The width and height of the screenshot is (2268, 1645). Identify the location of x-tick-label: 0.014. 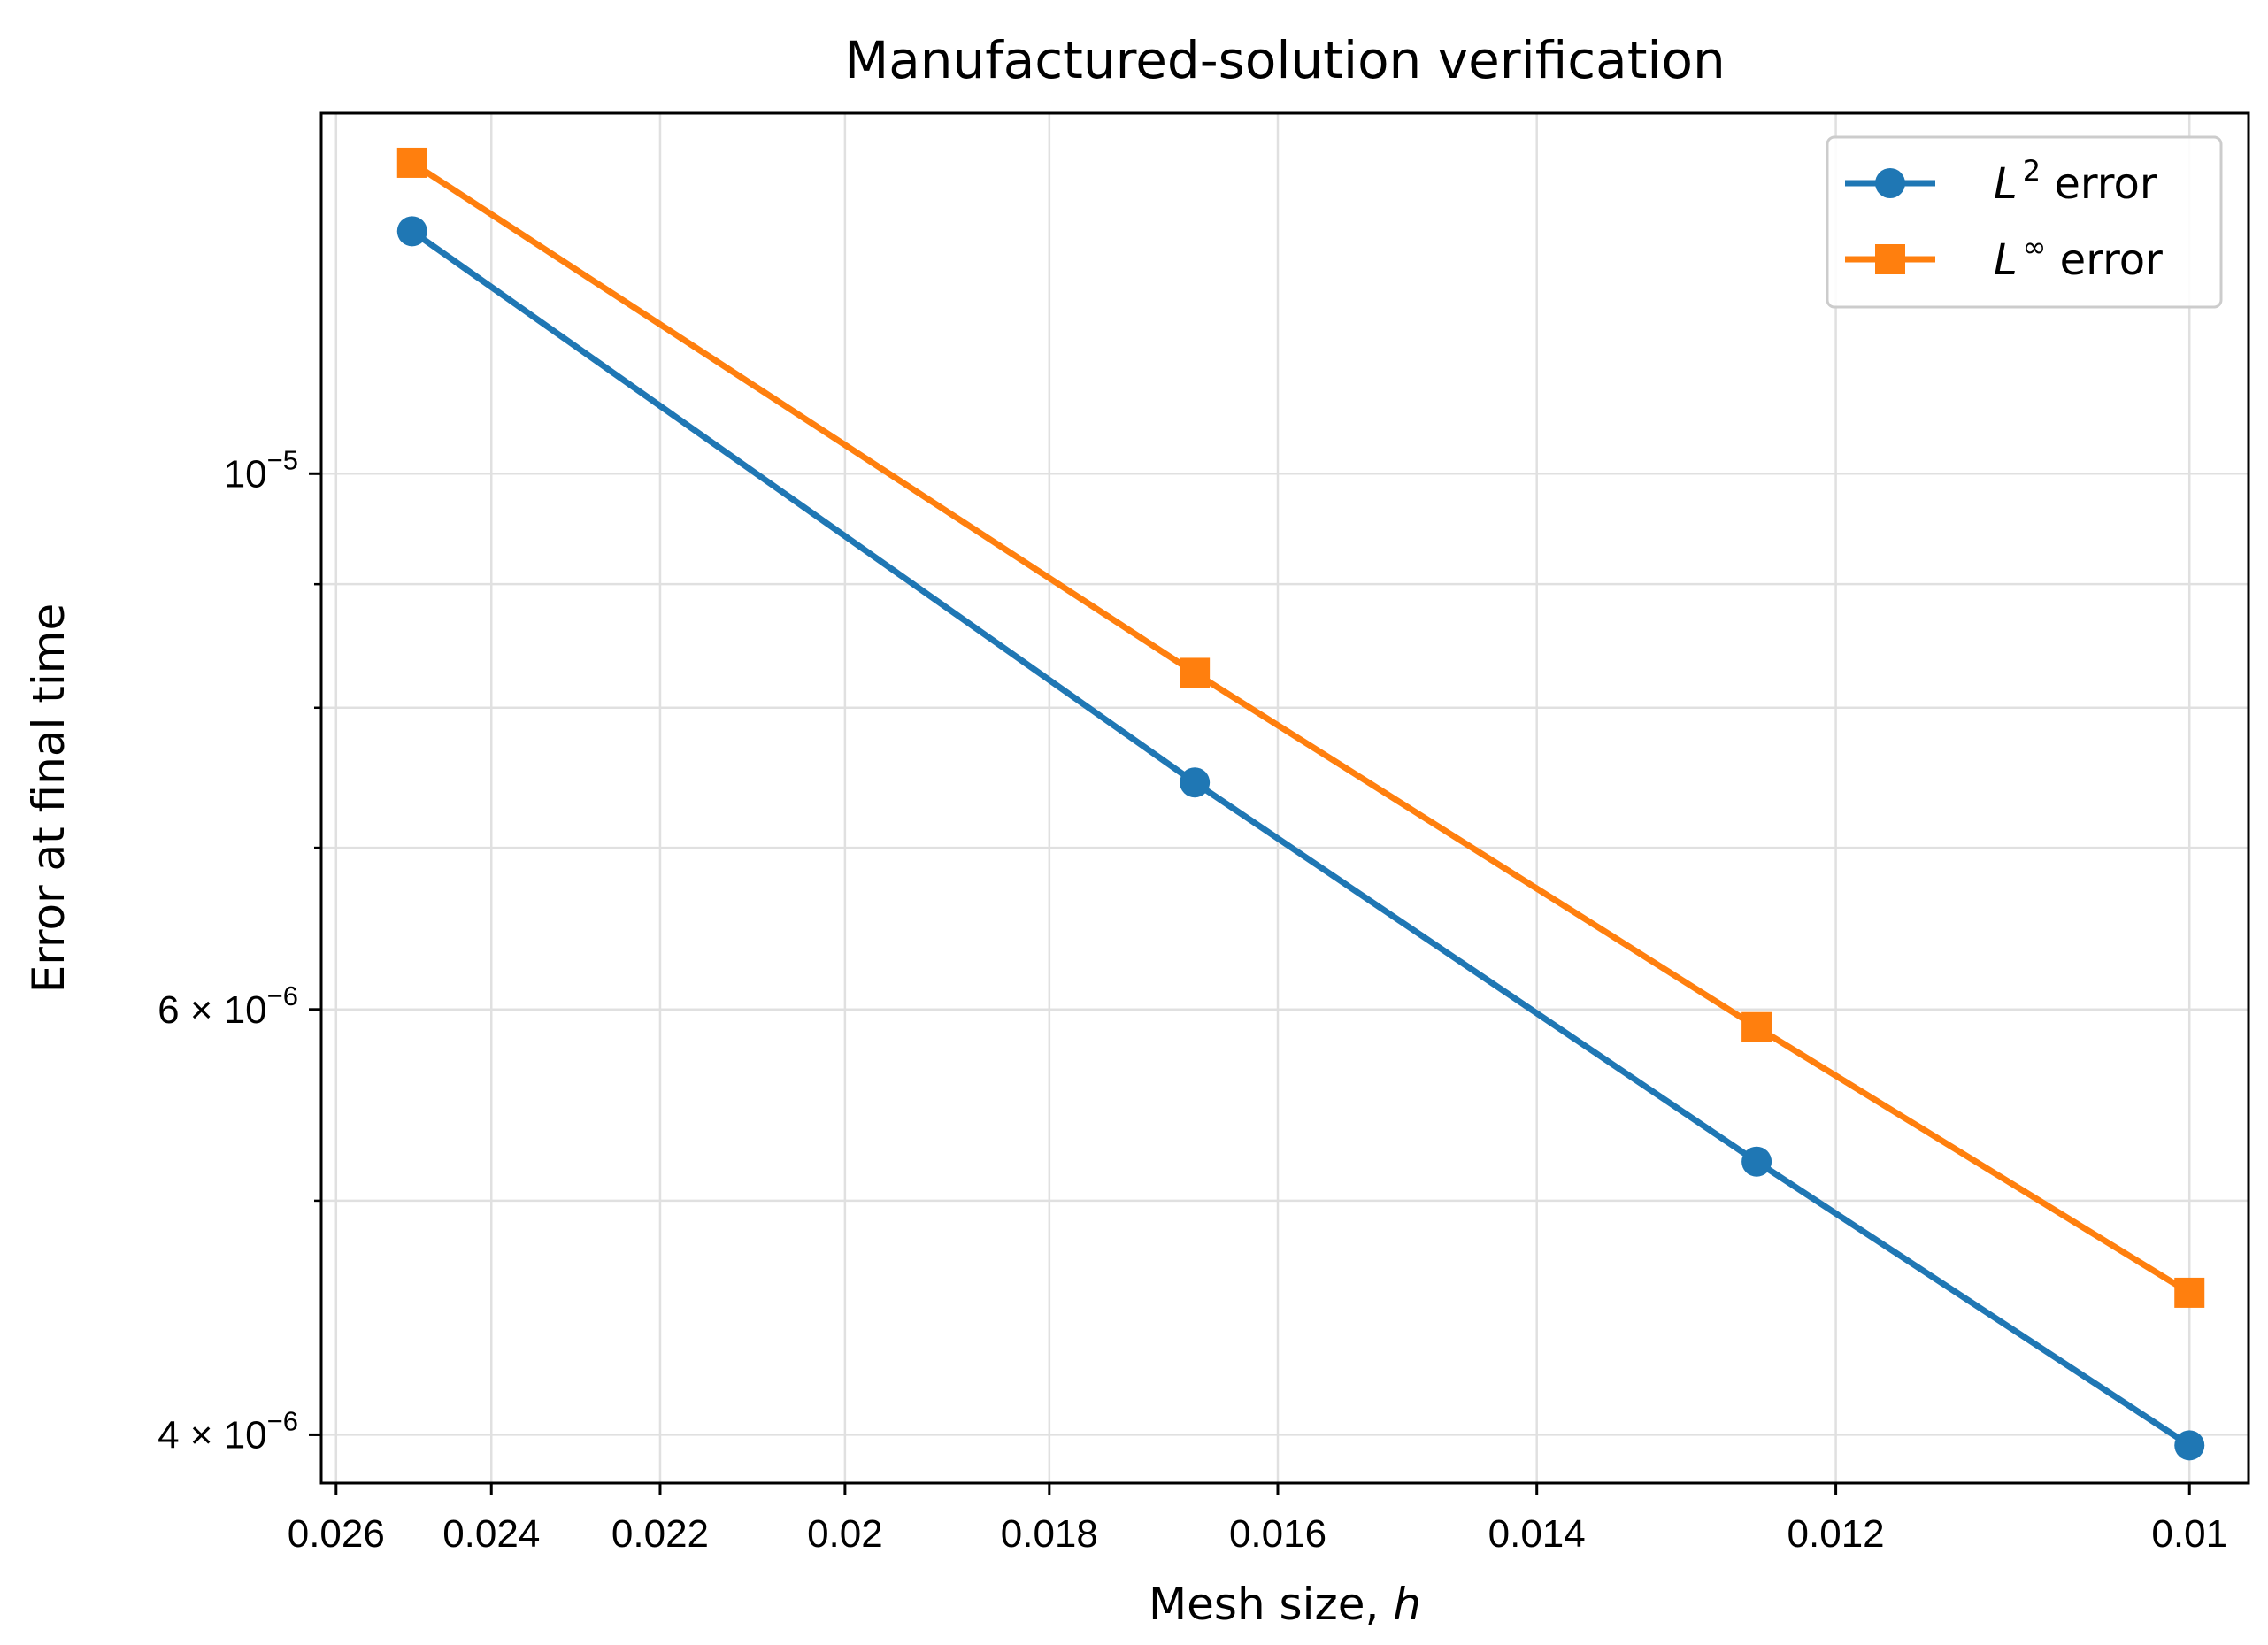
(1537, 1534).